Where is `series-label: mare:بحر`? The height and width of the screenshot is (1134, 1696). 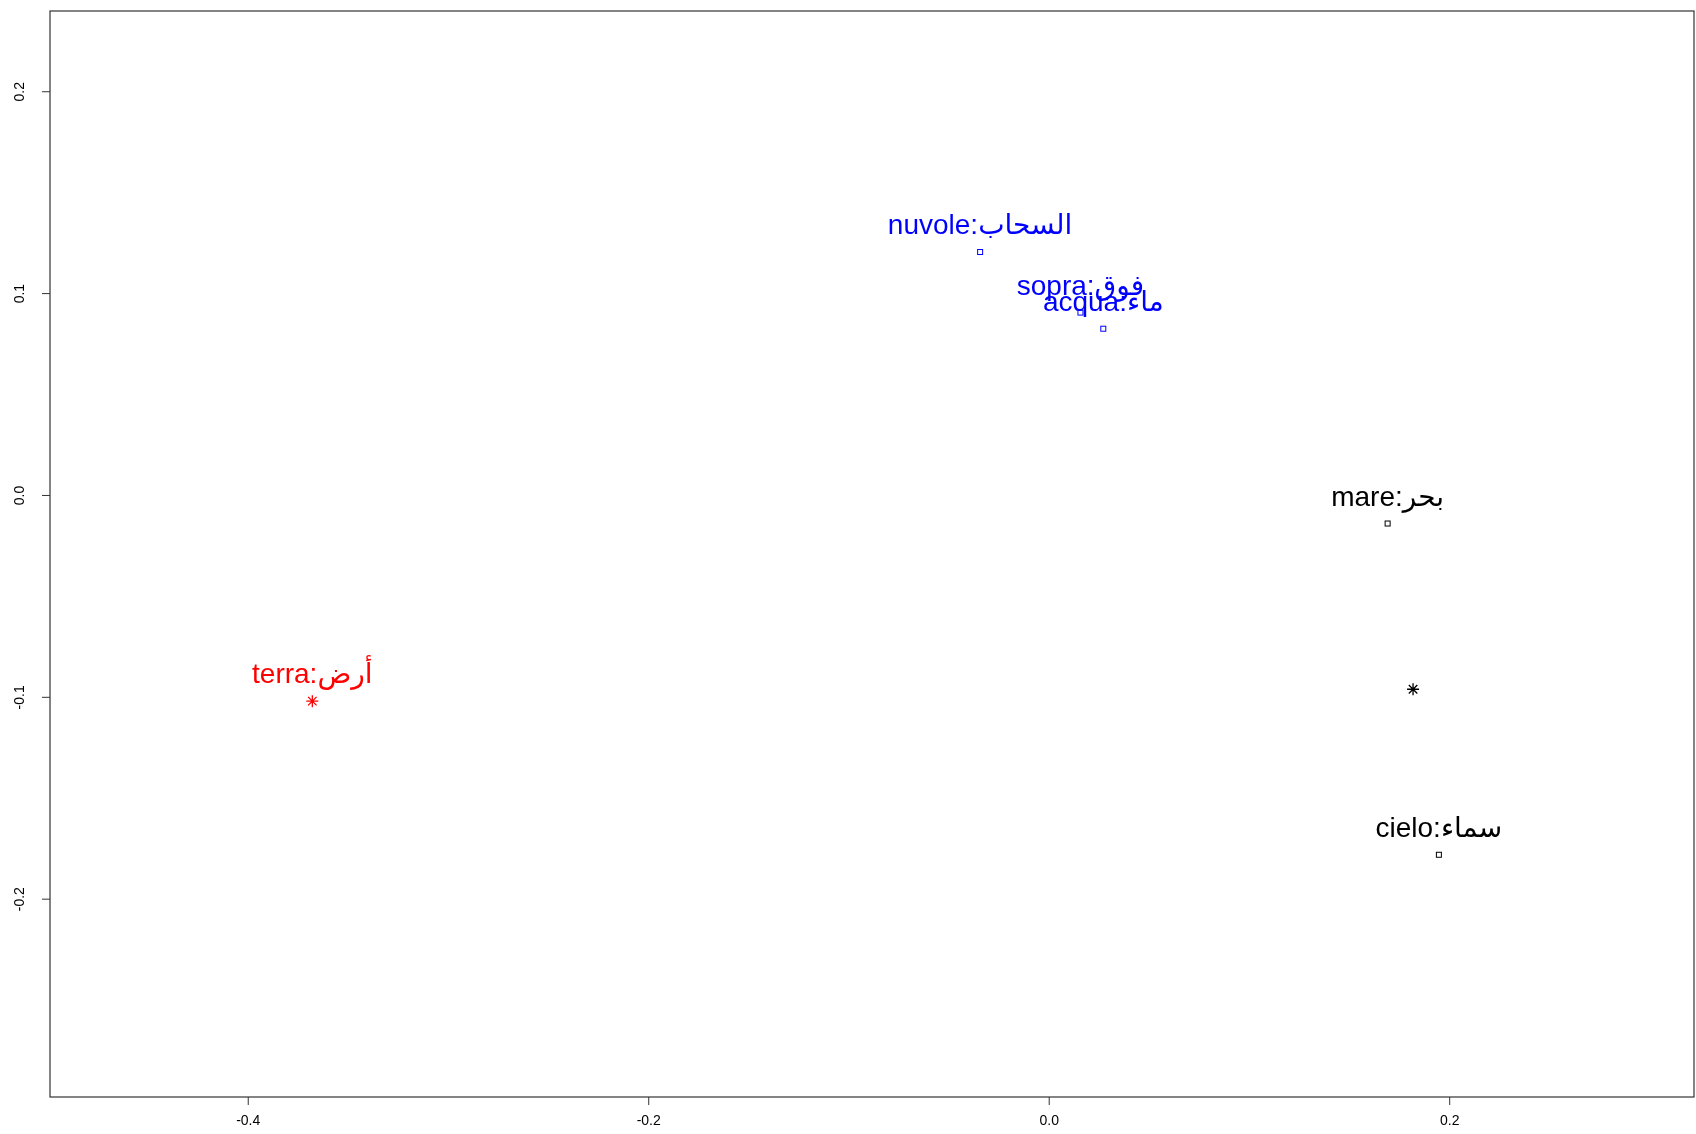
series-label: mare:بحر is located at coordinates (1388, 496).